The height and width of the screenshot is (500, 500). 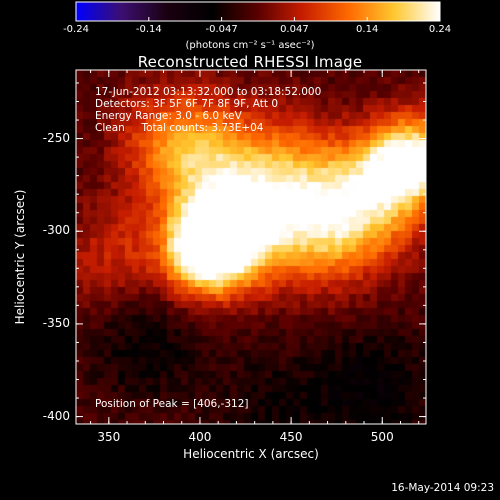 I want to click on y-tick-label: -250, so click(x=56, y=137).